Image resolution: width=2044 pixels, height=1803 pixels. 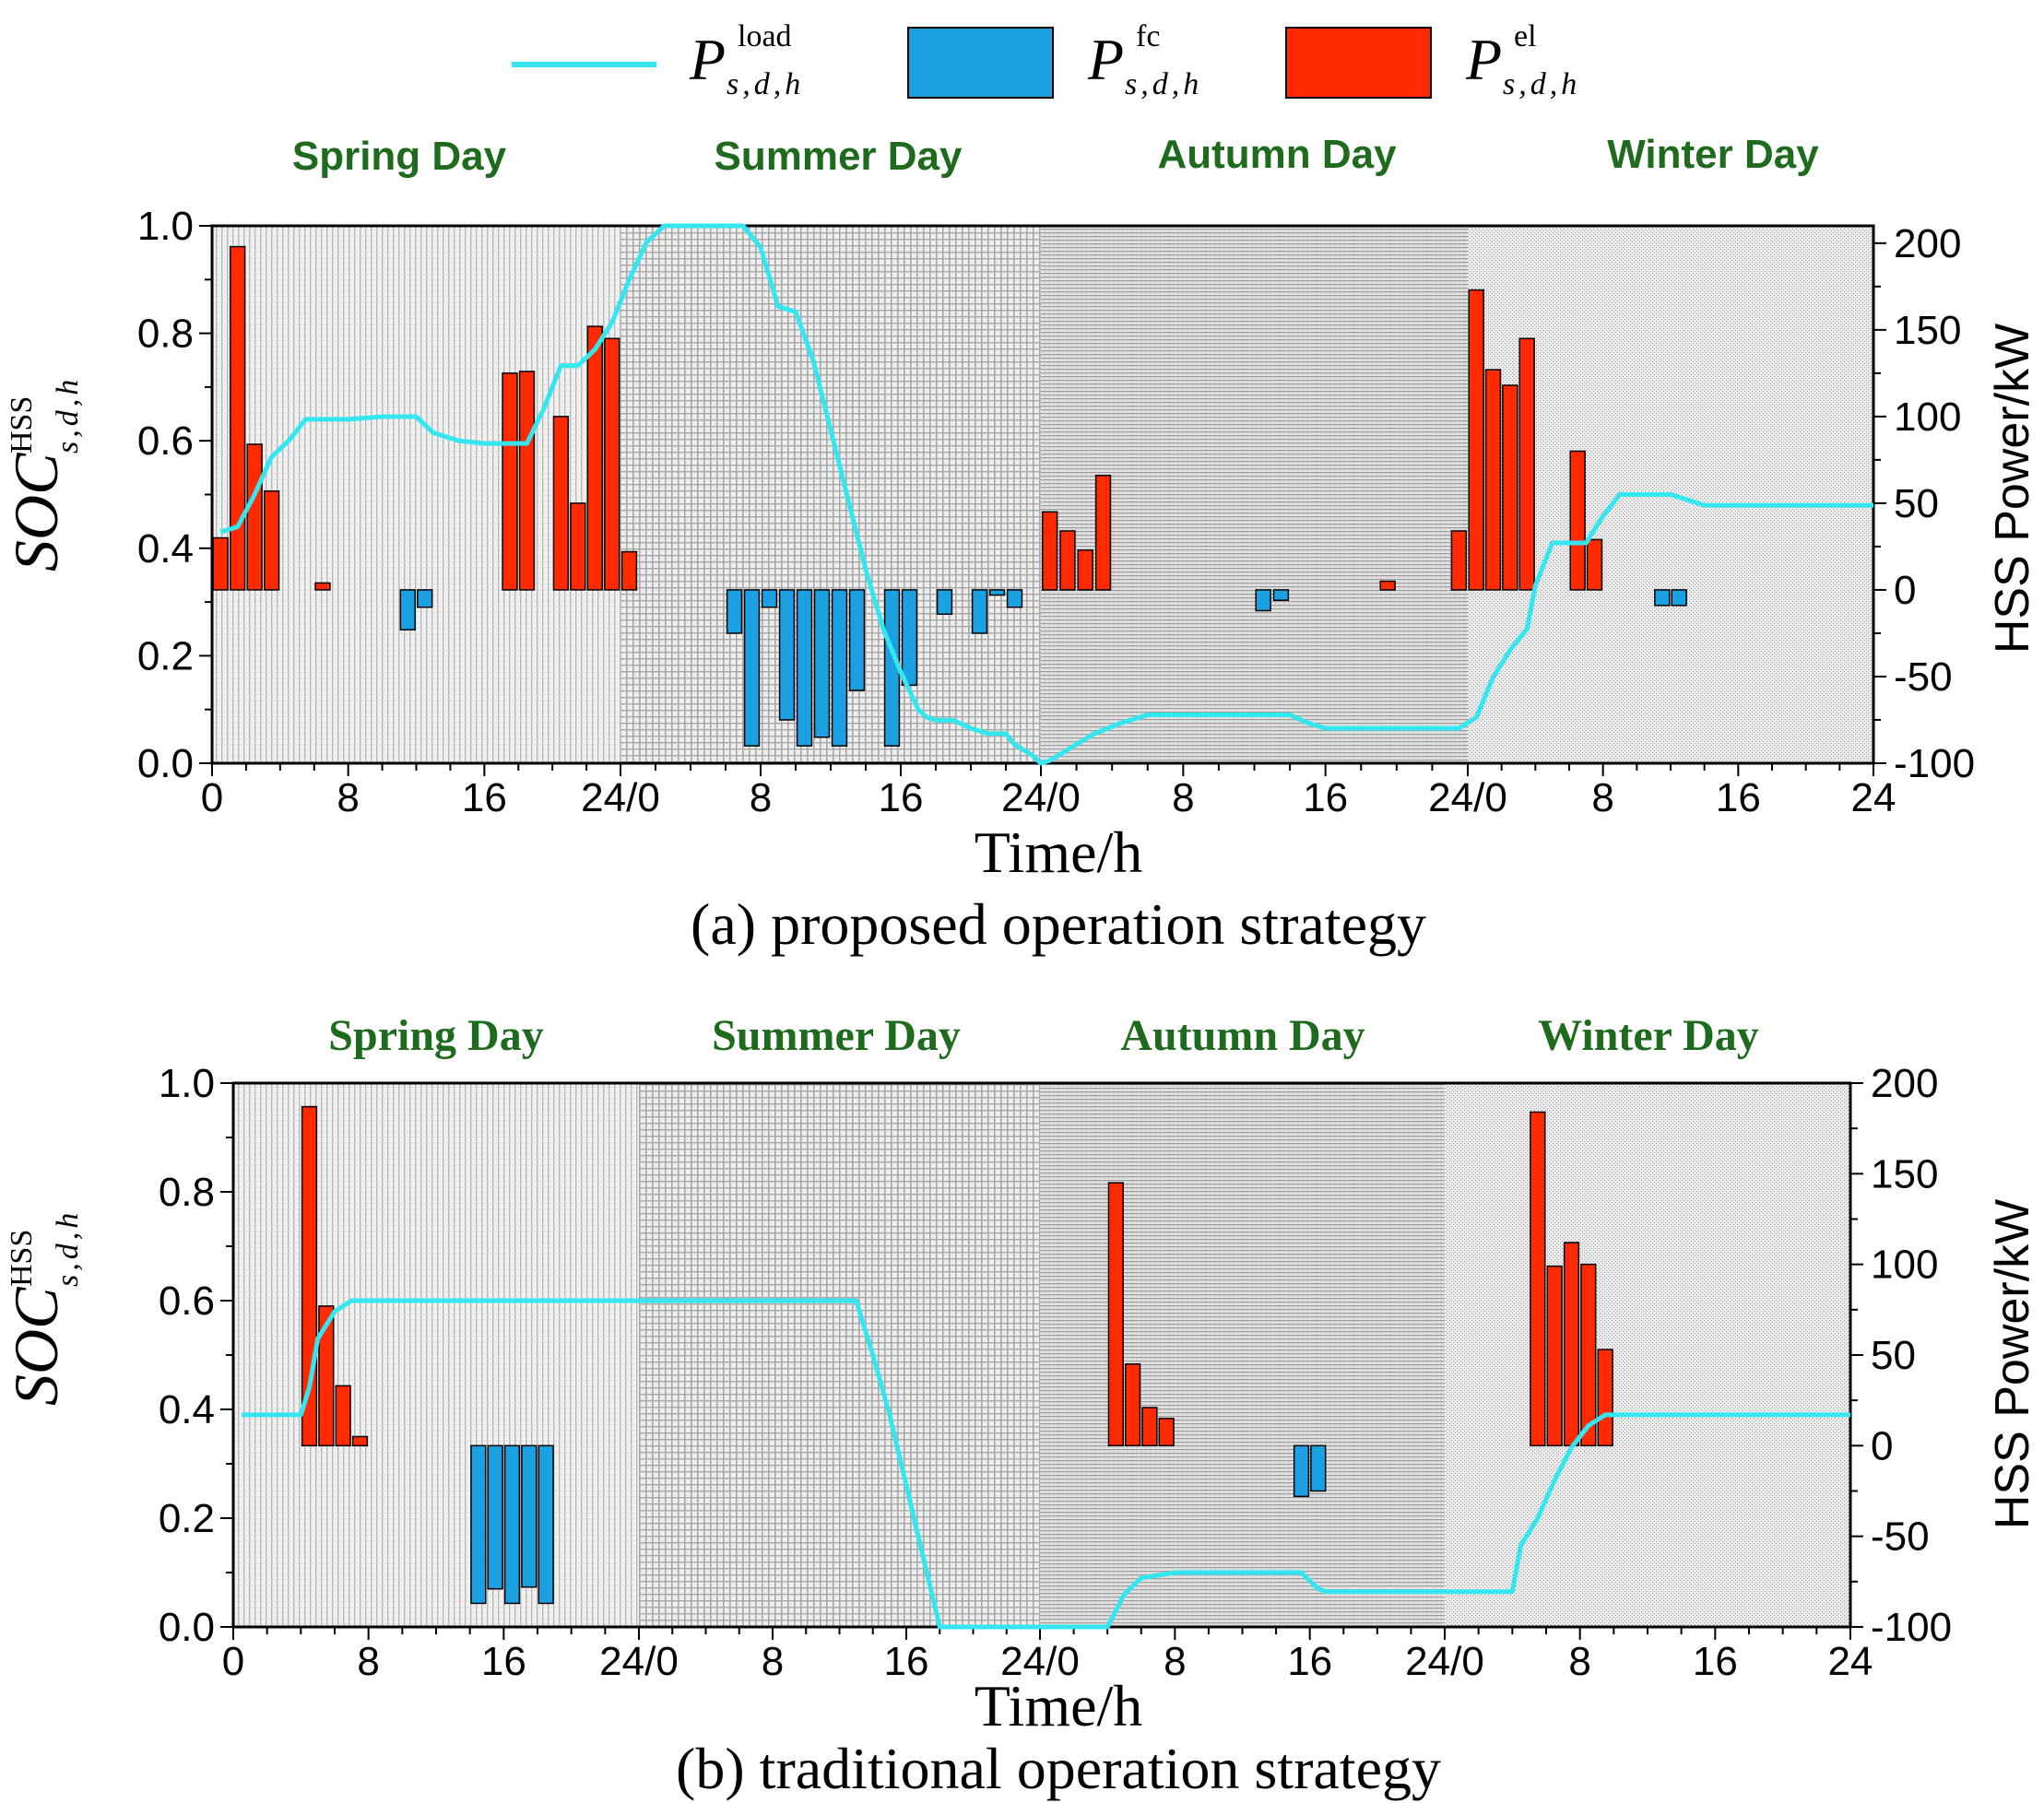 I want to click on panel-a-y-left-tick-label: 0.4, so click(x=165, y=549).